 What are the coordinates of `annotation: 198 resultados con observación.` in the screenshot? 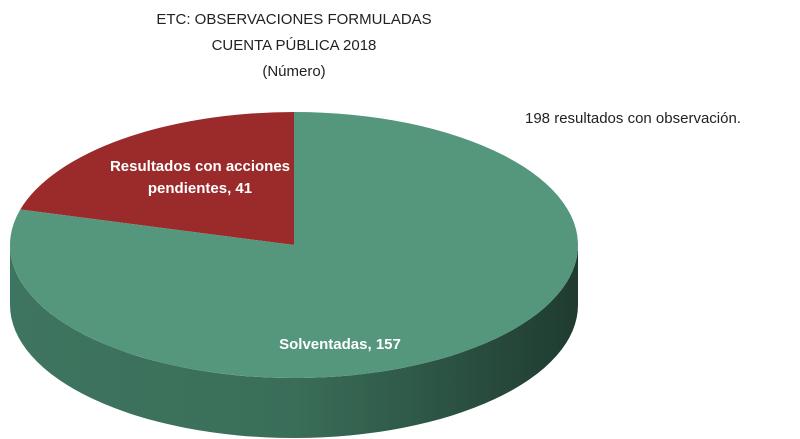 It's located at (633, 118).